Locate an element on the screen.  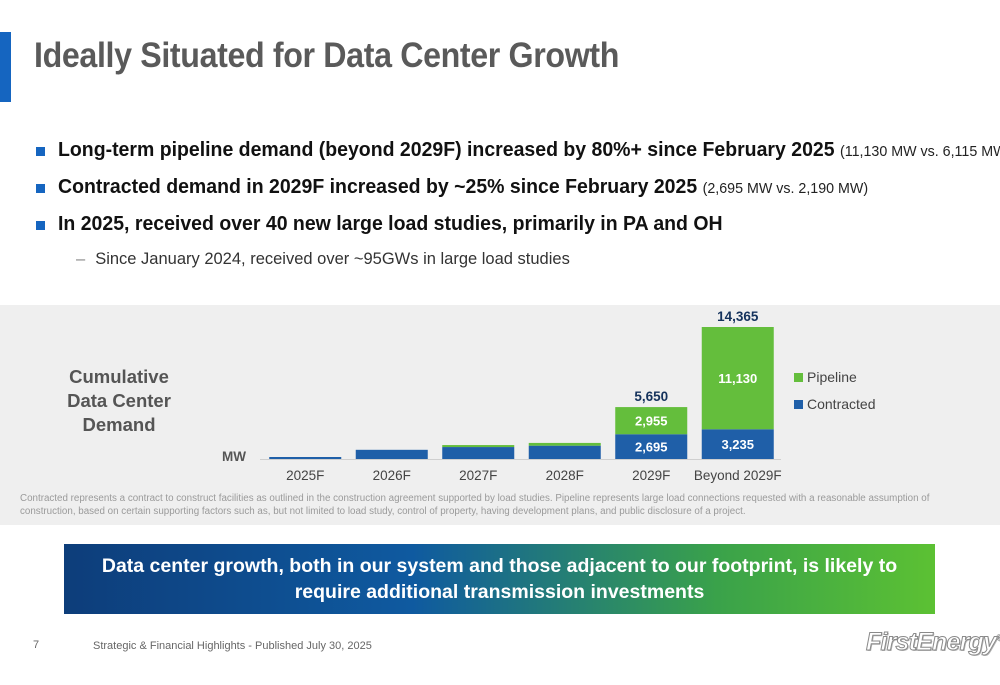
chart-label: Cumulative Data Center Demand is located at coordinates (119, 401).